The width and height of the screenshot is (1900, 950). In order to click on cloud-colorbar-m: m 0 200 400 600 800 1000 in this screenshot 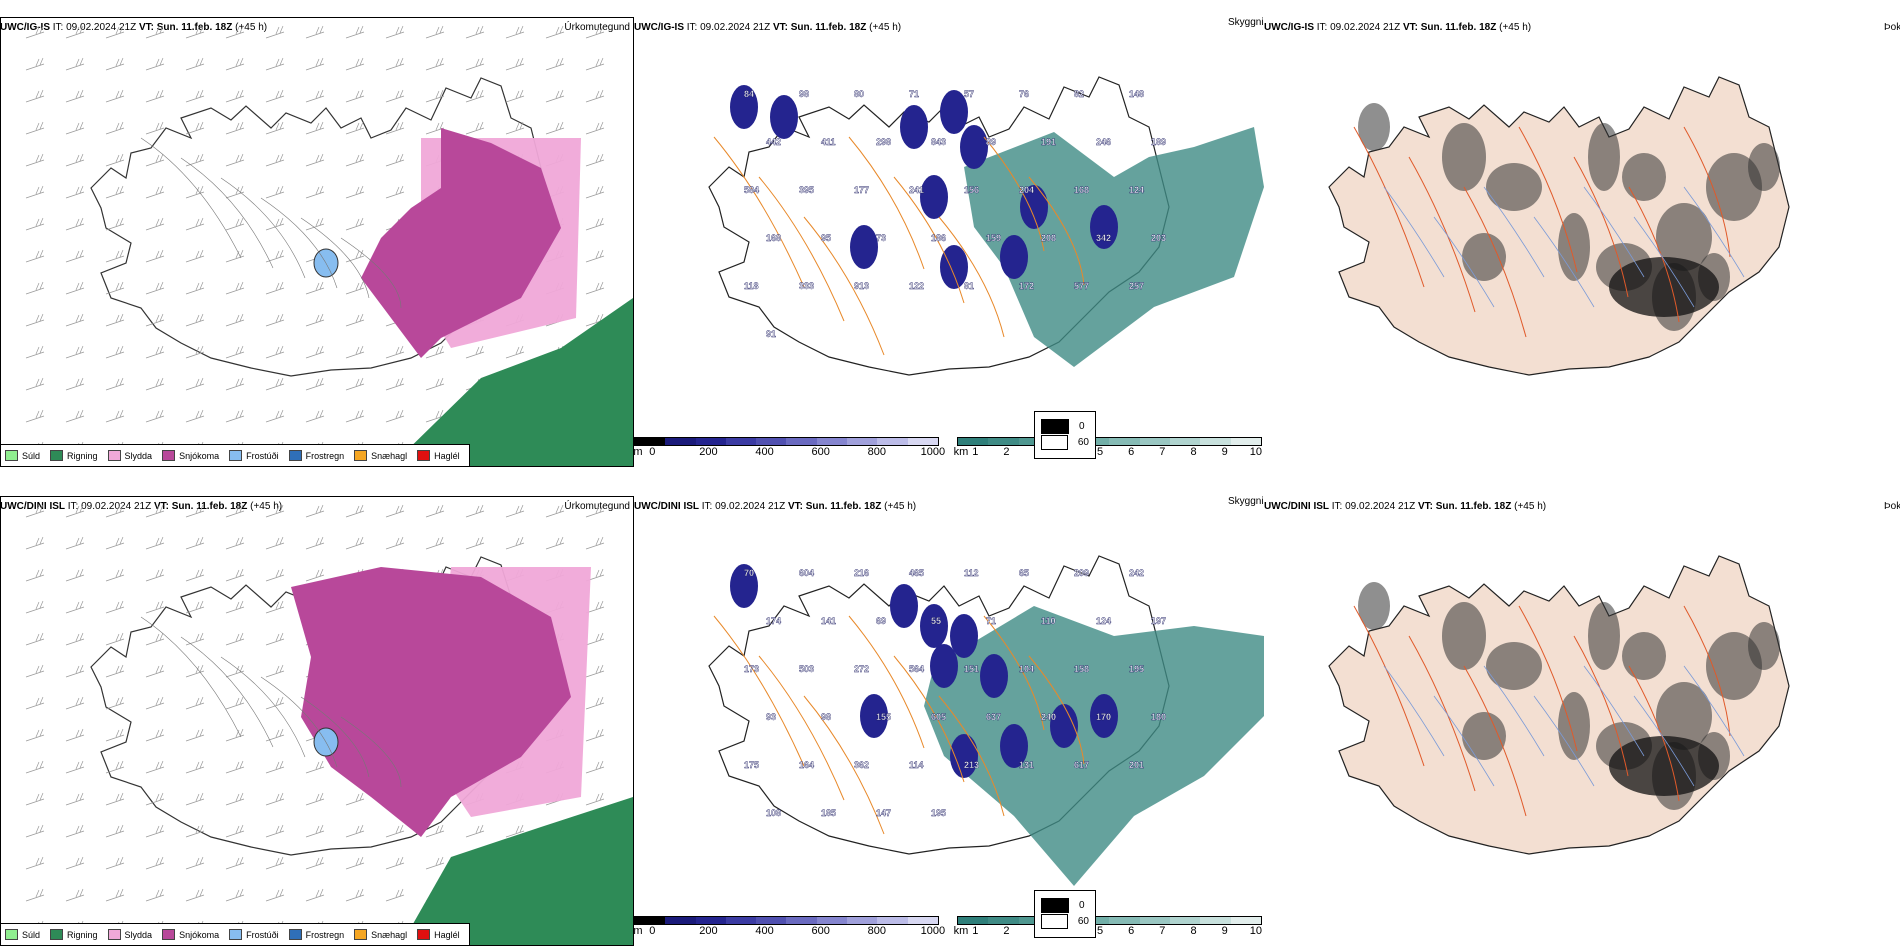, I will do `click(789, 447)`.